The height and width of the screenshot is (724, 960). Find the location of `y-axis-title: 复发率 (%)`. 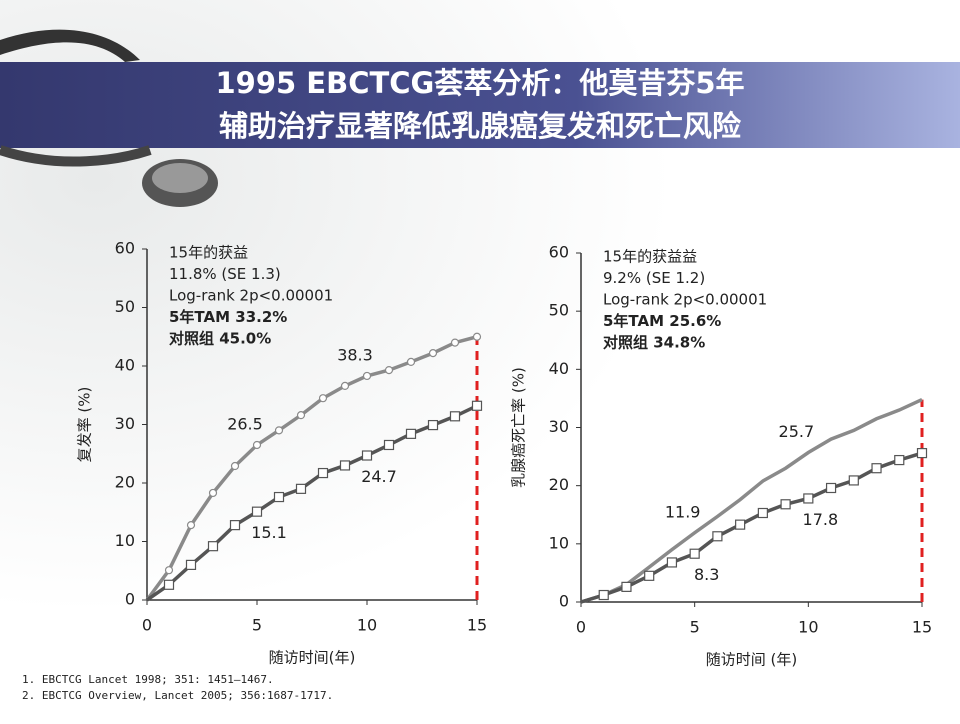

y-axis-title: 复发率 (%) is located at coordinates (85, 425).